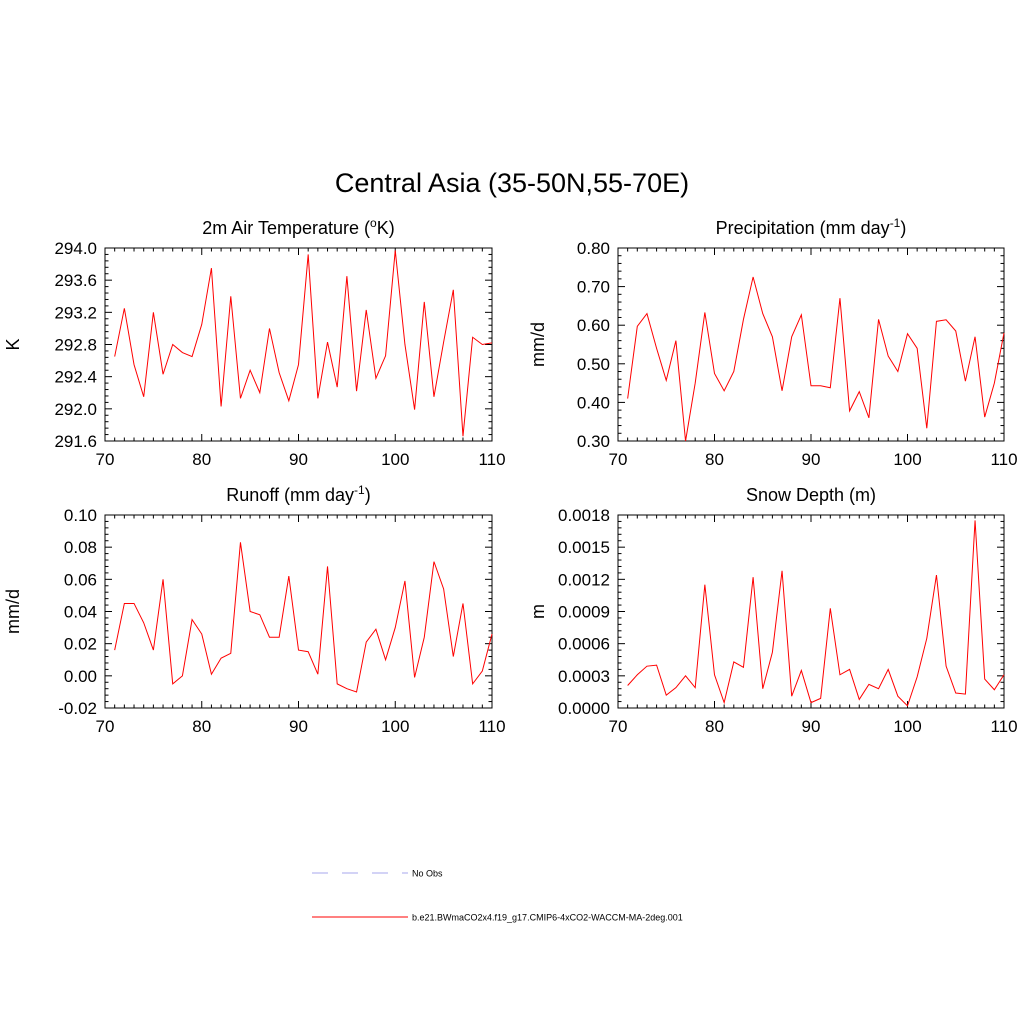 This screenshot has height=1024, width=1024. I want to click on panel-title: Runoff (mm day-1), so click(298, 494).